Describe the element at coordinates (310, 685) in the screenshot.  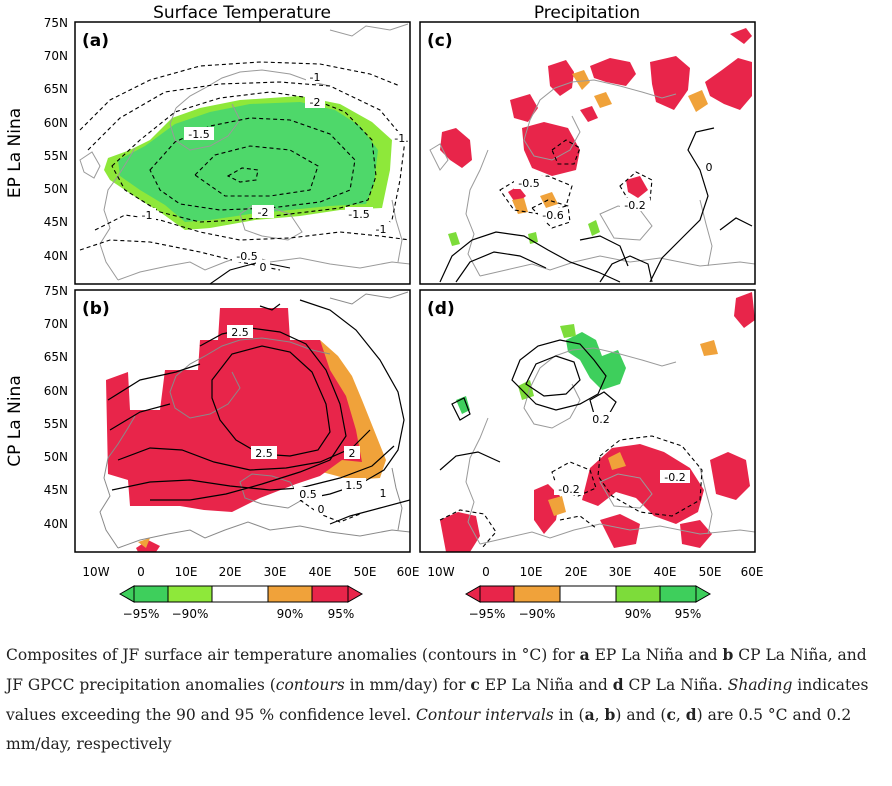
I see `caption-italic: contours` at that location.